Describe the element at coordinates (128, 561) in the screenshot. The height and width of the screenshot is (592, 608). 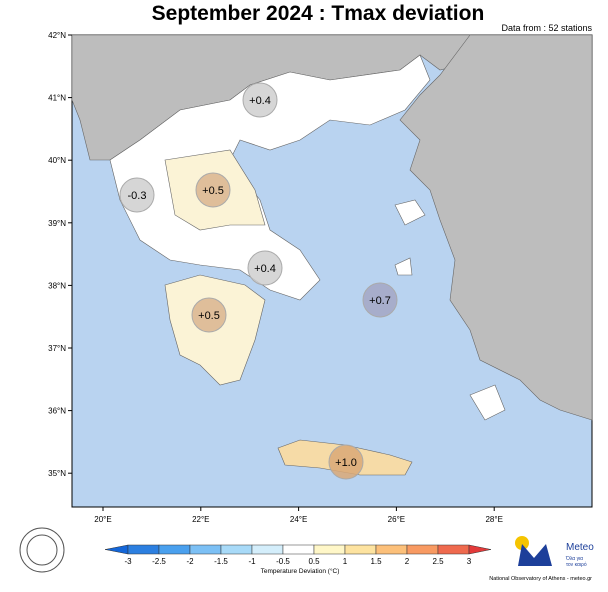
I see `colorbar-tick: -3` at that location.